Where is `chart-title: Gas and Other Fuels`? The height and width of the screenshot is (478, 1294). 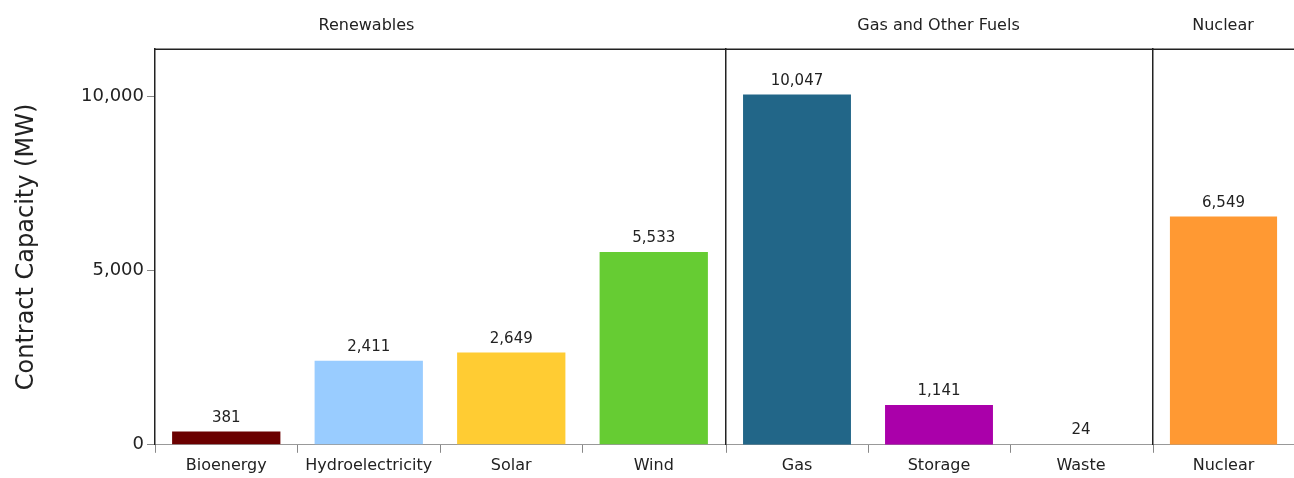
chart-title: Gas and Other Fuels is located at coordinates (938, 24).